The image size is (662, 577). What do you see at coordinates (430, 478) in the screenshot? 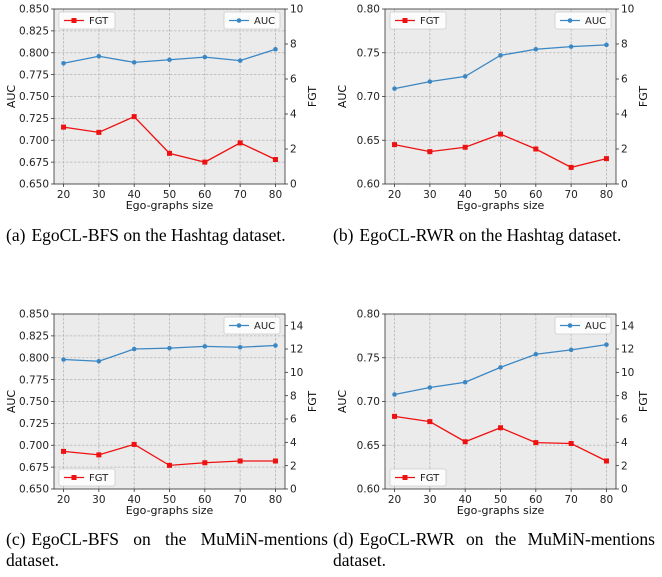
I see `legend-label-d: FGT` at bounding box center [430, 478].